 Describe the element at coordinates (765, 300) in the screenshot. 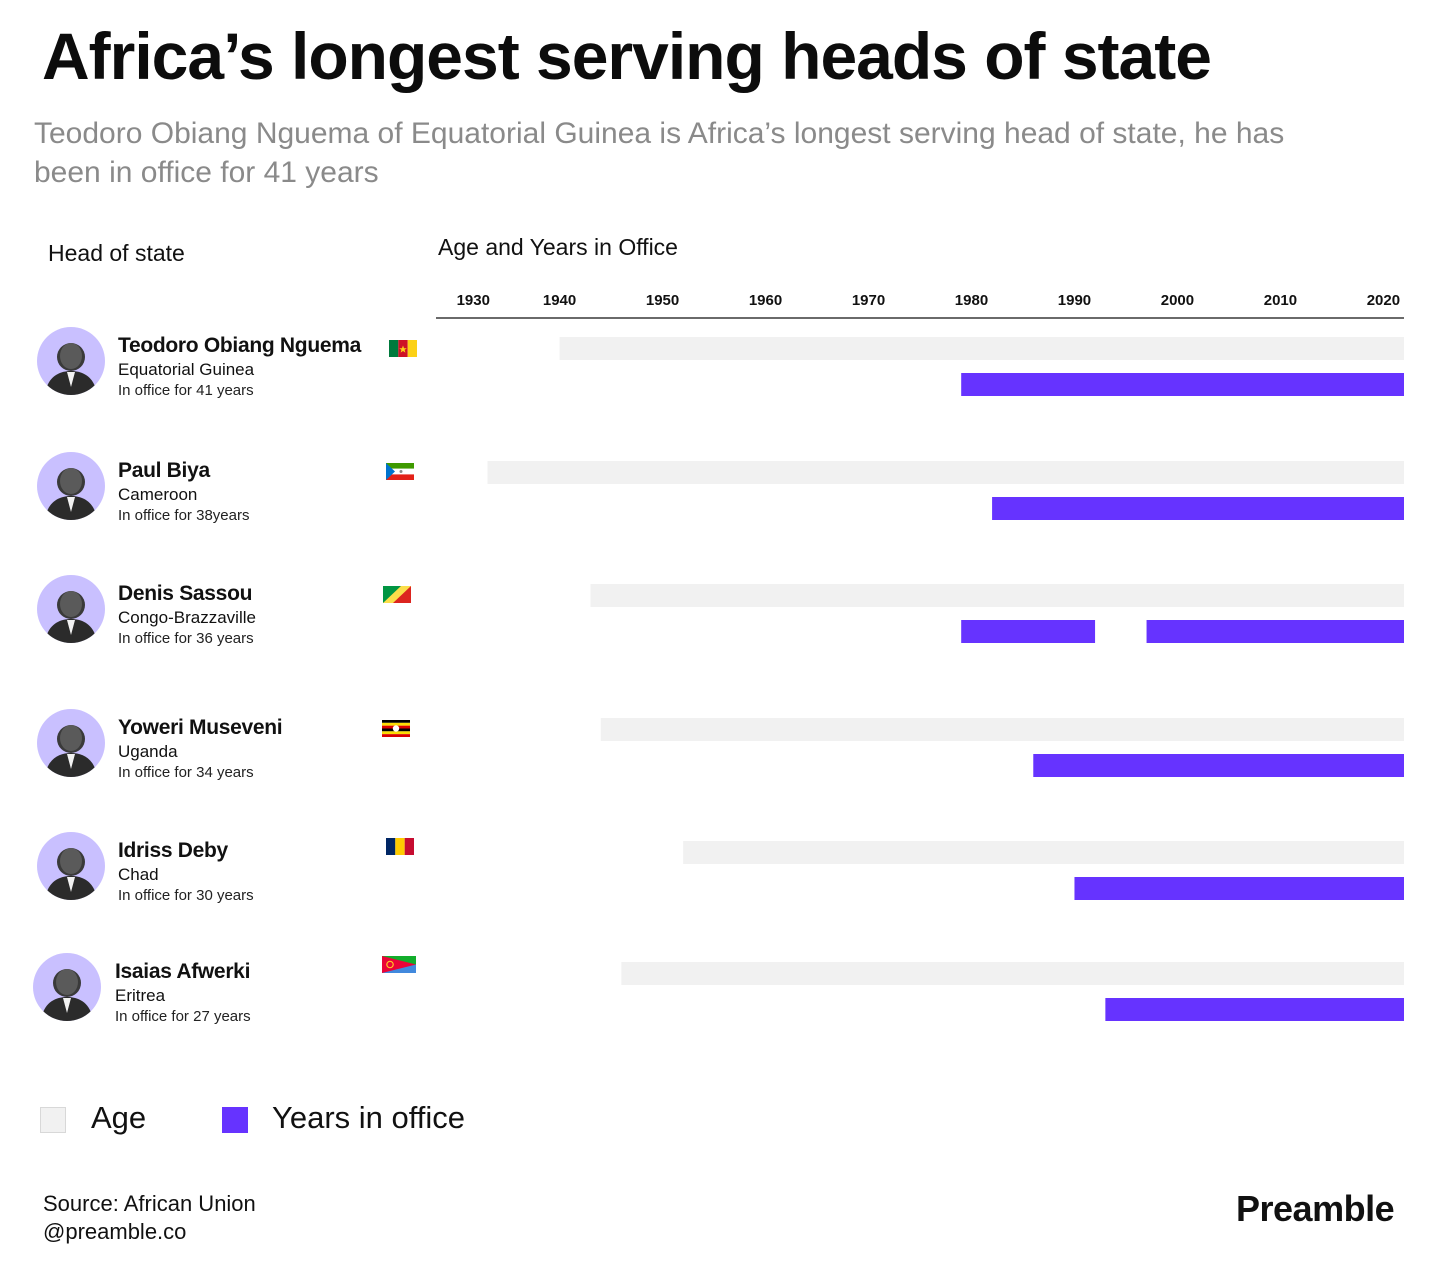

I see `x-tick-label: 1960` at that location.